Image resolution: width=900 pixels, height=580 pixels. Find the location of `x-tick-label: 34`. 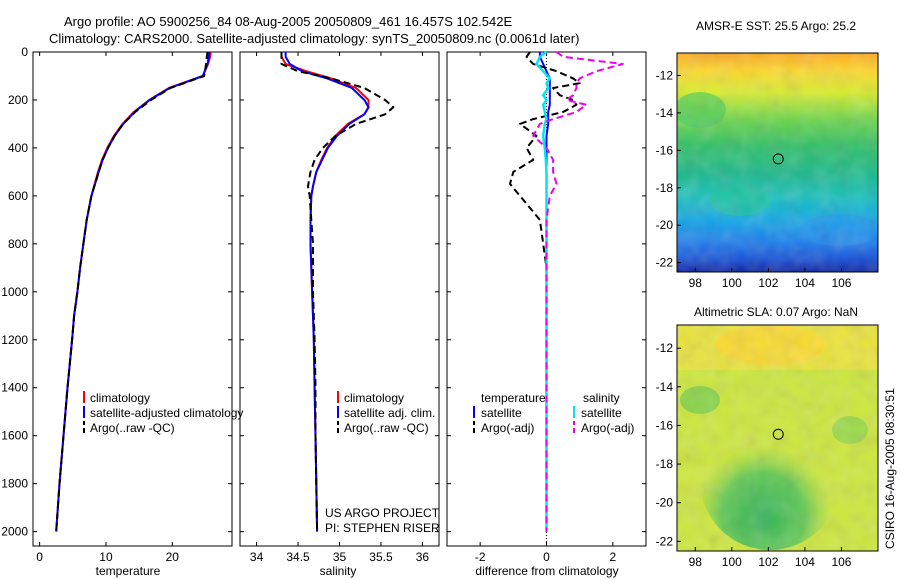

x-tick-label: 34 is located at coordinates (257, 557).